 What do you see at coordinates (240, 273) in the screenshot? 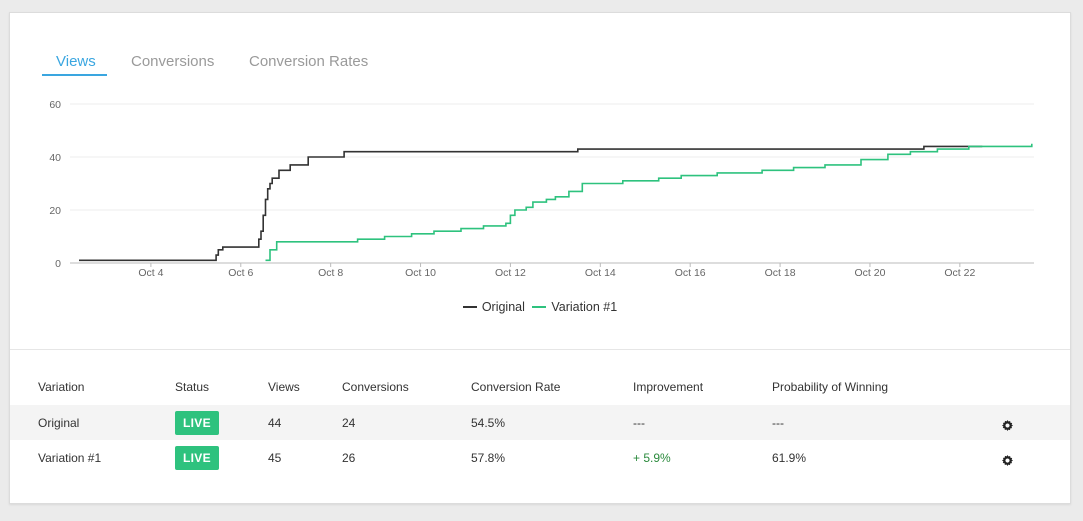
I see `x-tick-label: Oct 6` at bounding box center [240, 273].